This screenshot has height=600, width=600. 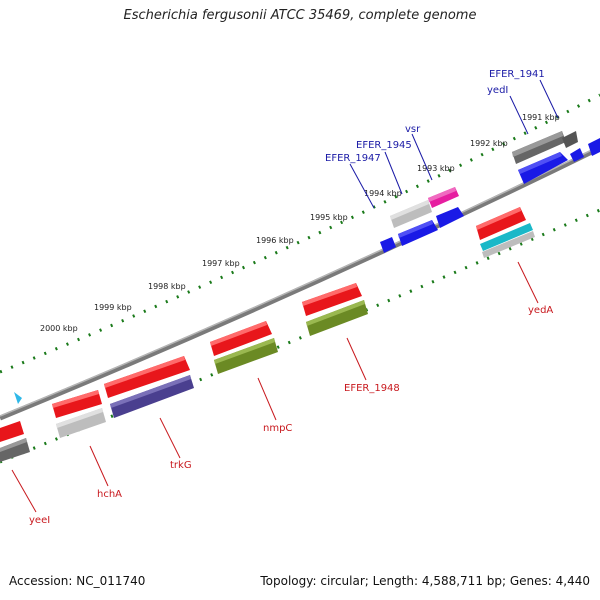 I want to click on gene-label-vsr: vsr, so click(x=413, y=129).